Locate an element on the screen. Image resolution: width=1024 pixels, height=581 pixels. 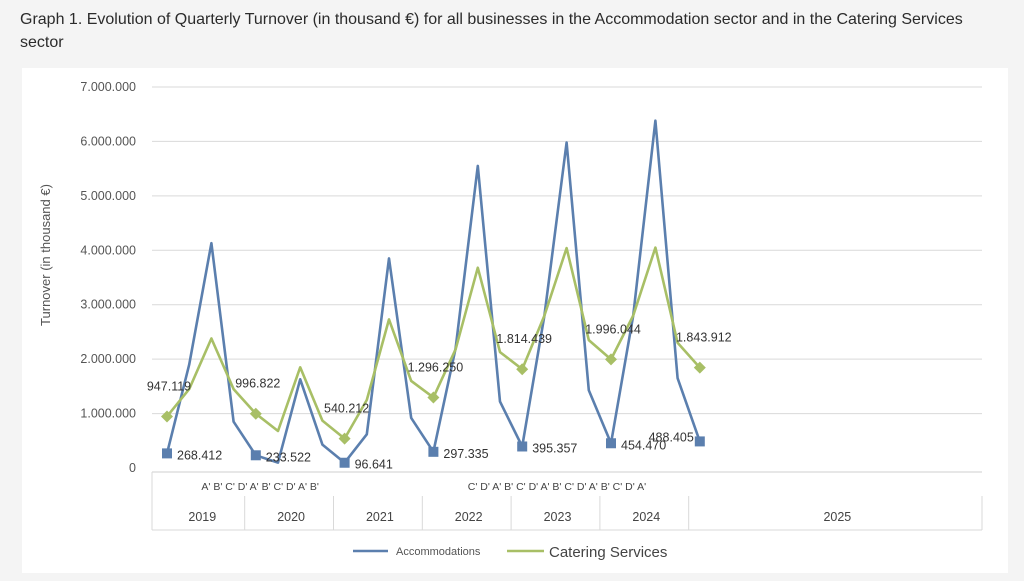
legend-catering-label: Catering Services is located at coordinates (608, 552).